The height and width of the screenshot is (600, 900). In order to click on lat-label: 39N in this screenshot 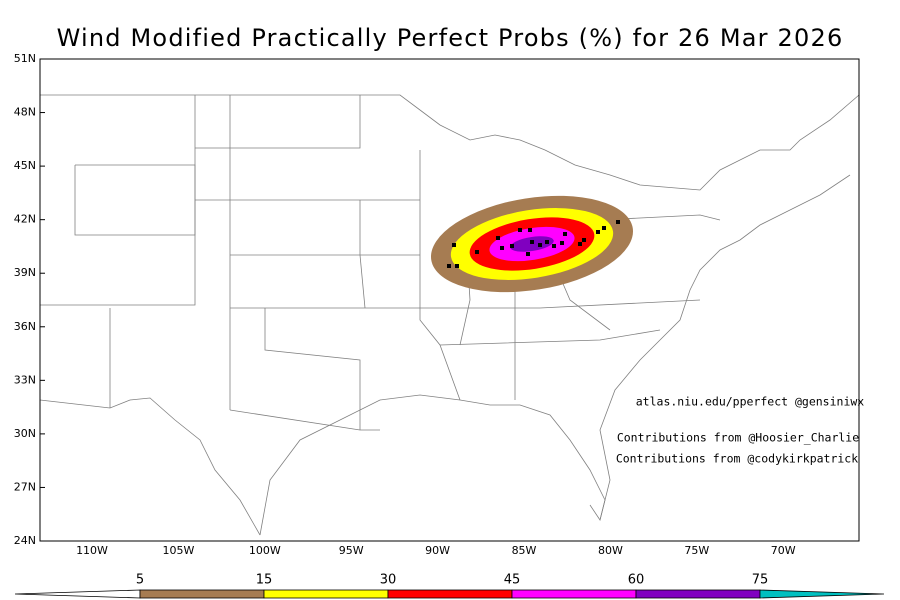, I will do `click(25, 272)`.